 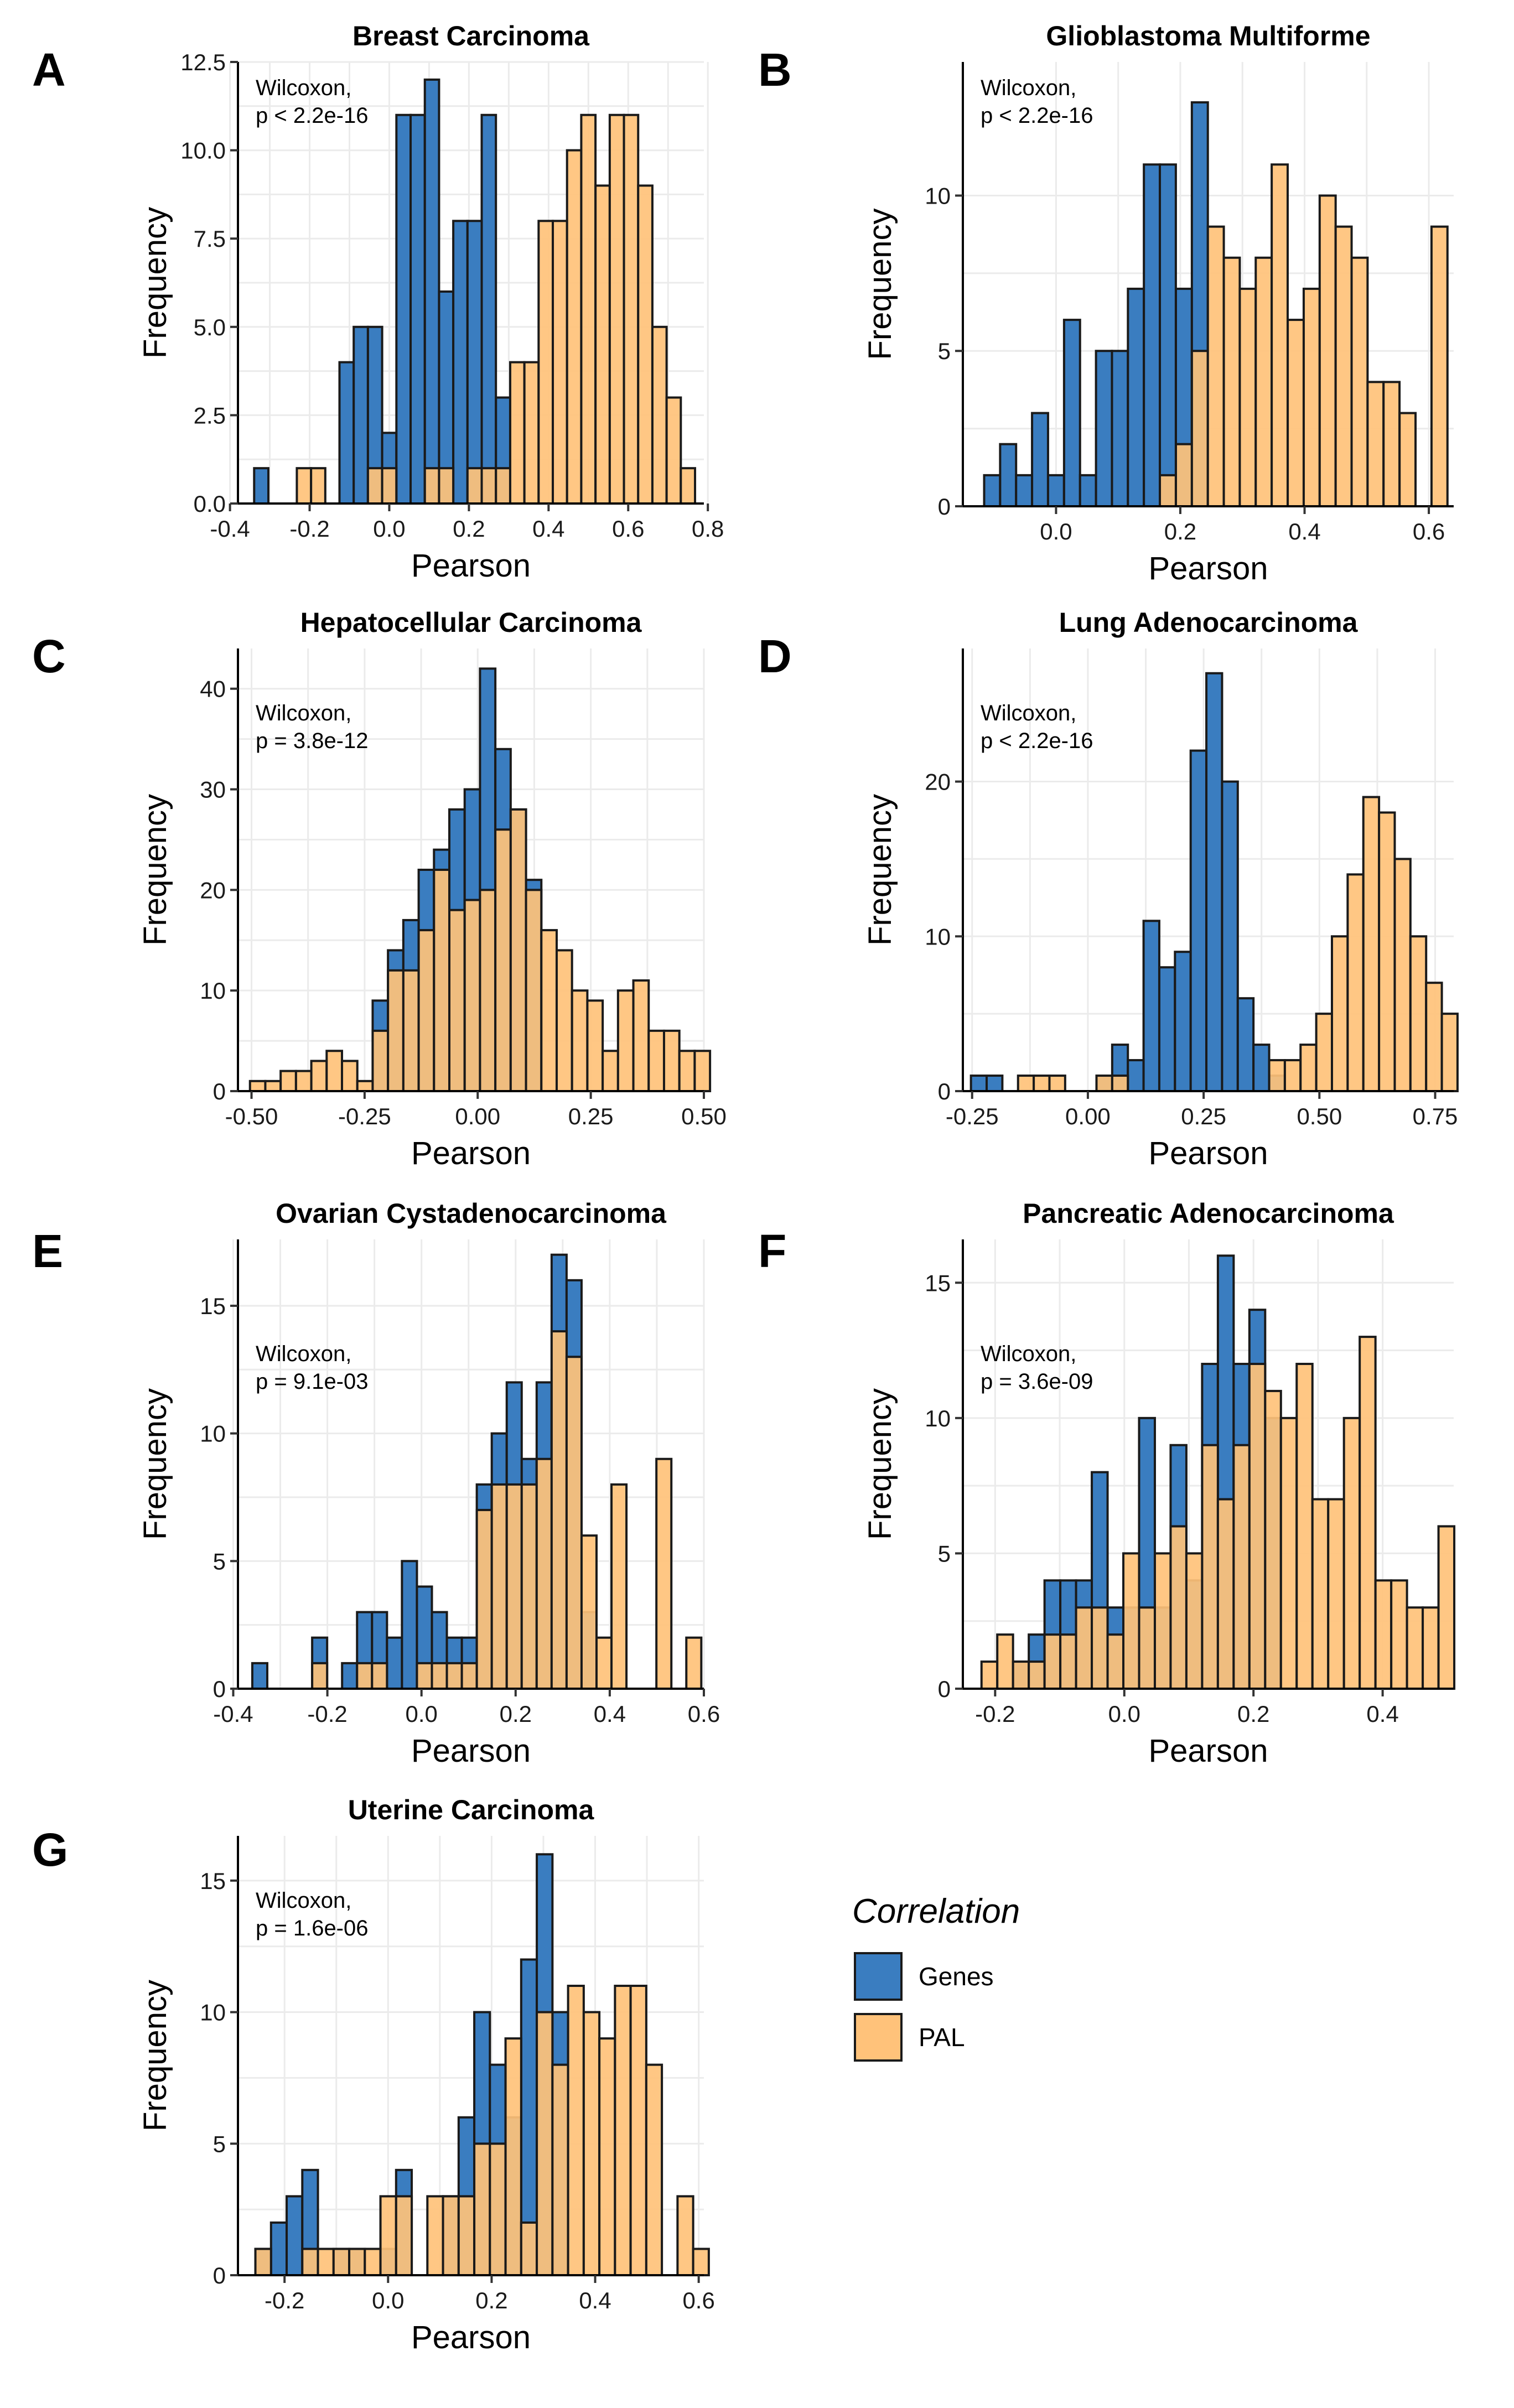 I want to click on x-tick-label: 0.00, so click(x=1088, y=1116).